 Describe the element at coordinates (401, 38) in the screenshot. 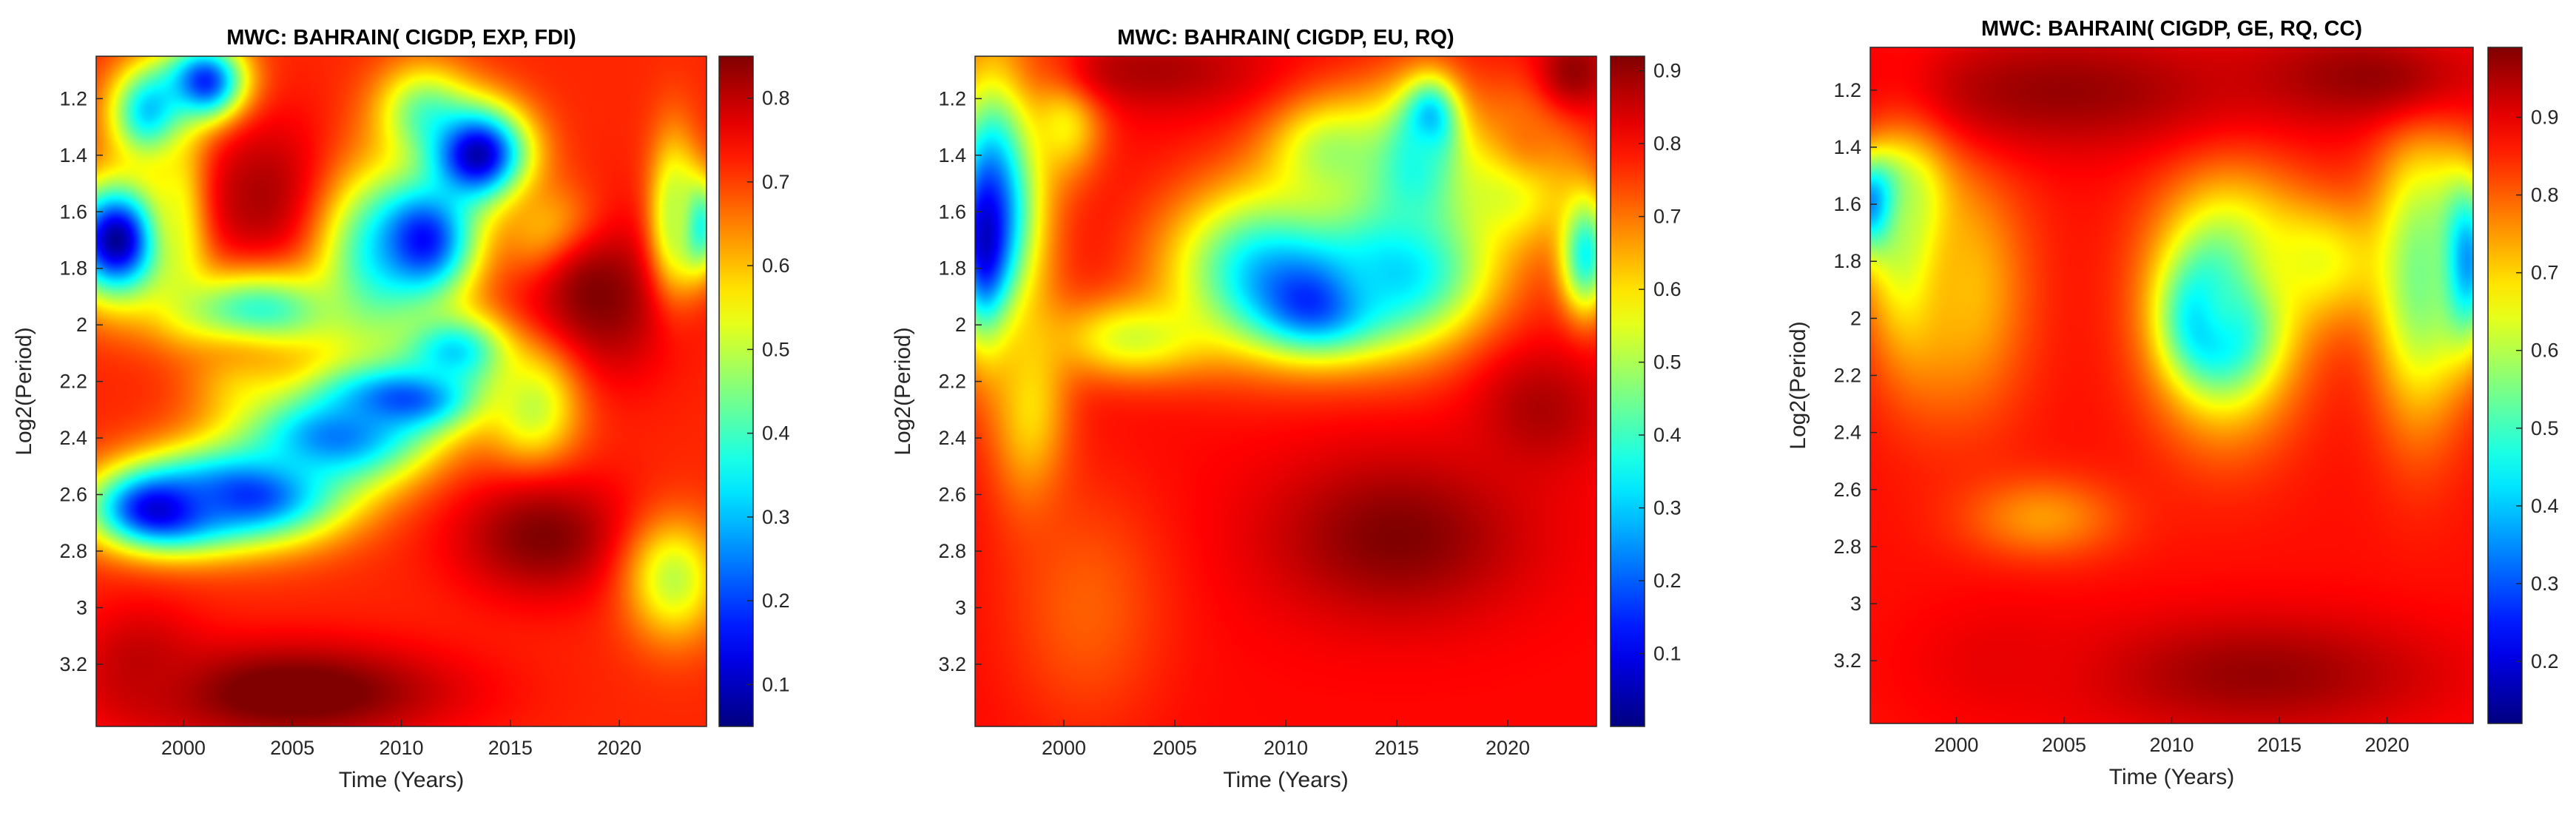

I see `chart-title: MWC: BAHRAIN( CIGDP, EXP, FDI)` at that location.